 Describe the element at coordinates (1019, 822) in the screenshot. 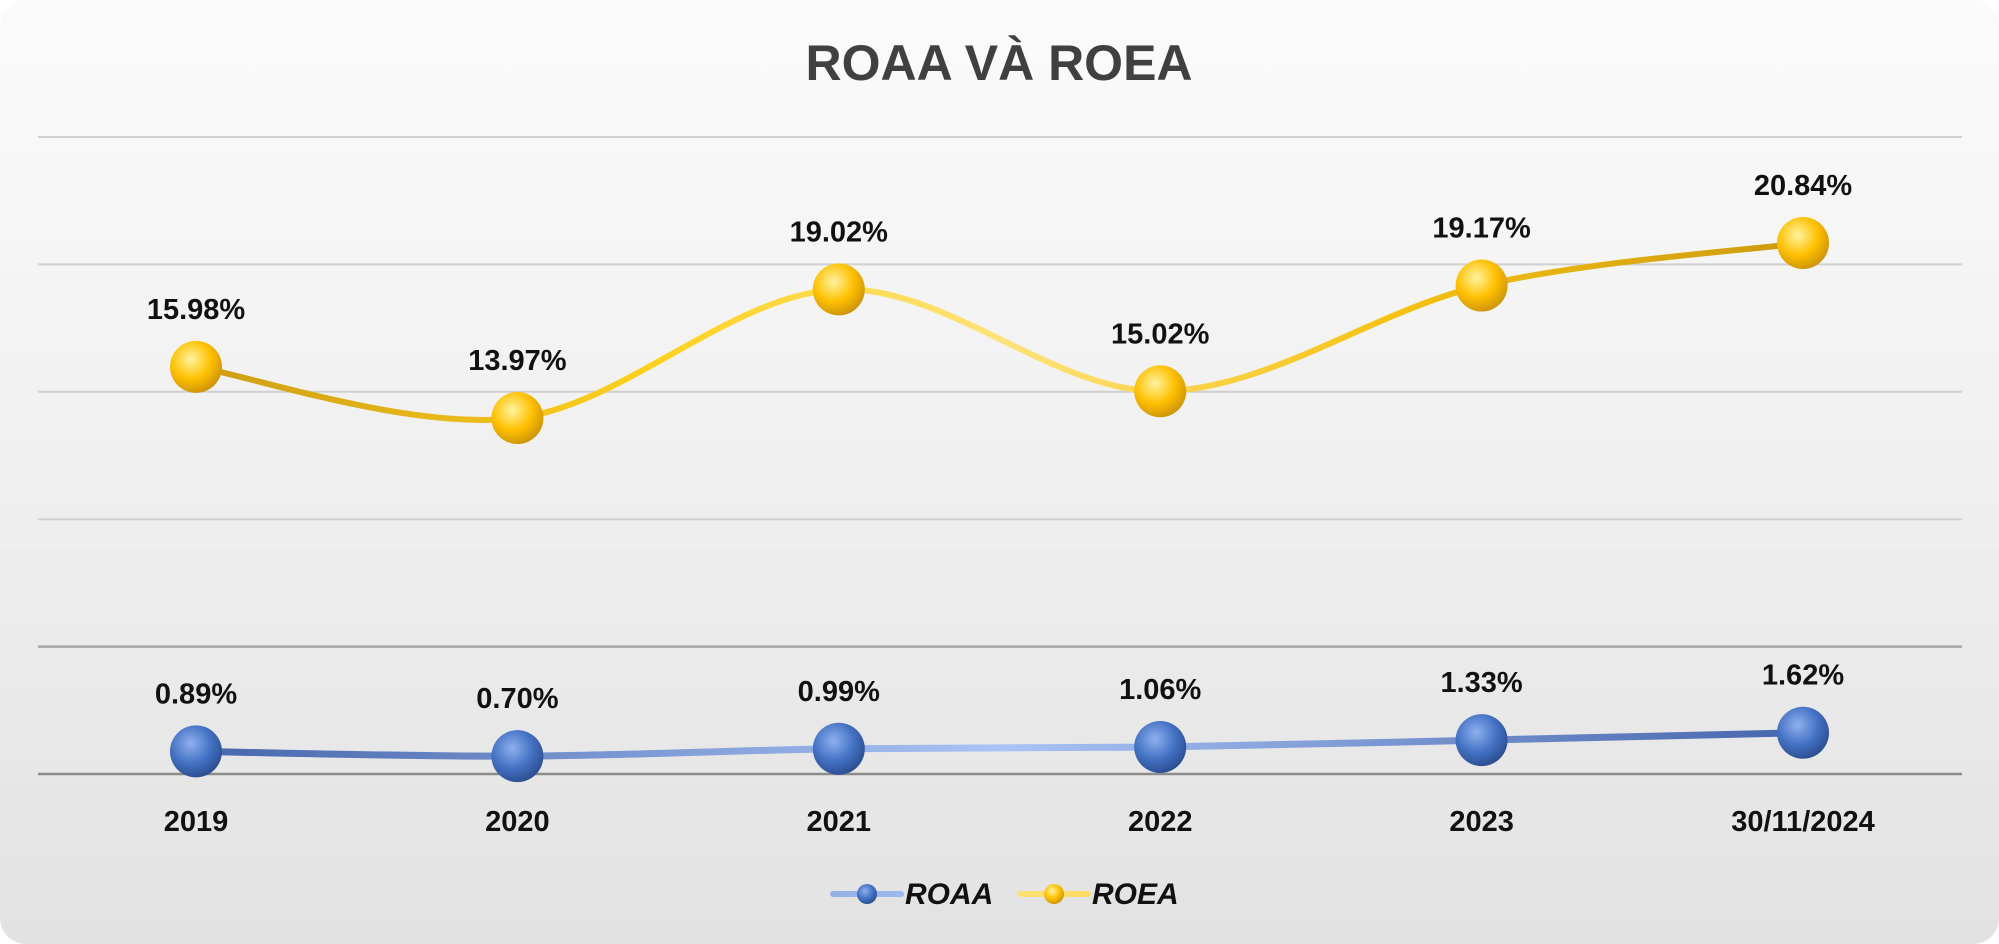

I see `x-axis-tick-labels: 2019 2020 2021 2022 2023 30/11/2024` at that location.